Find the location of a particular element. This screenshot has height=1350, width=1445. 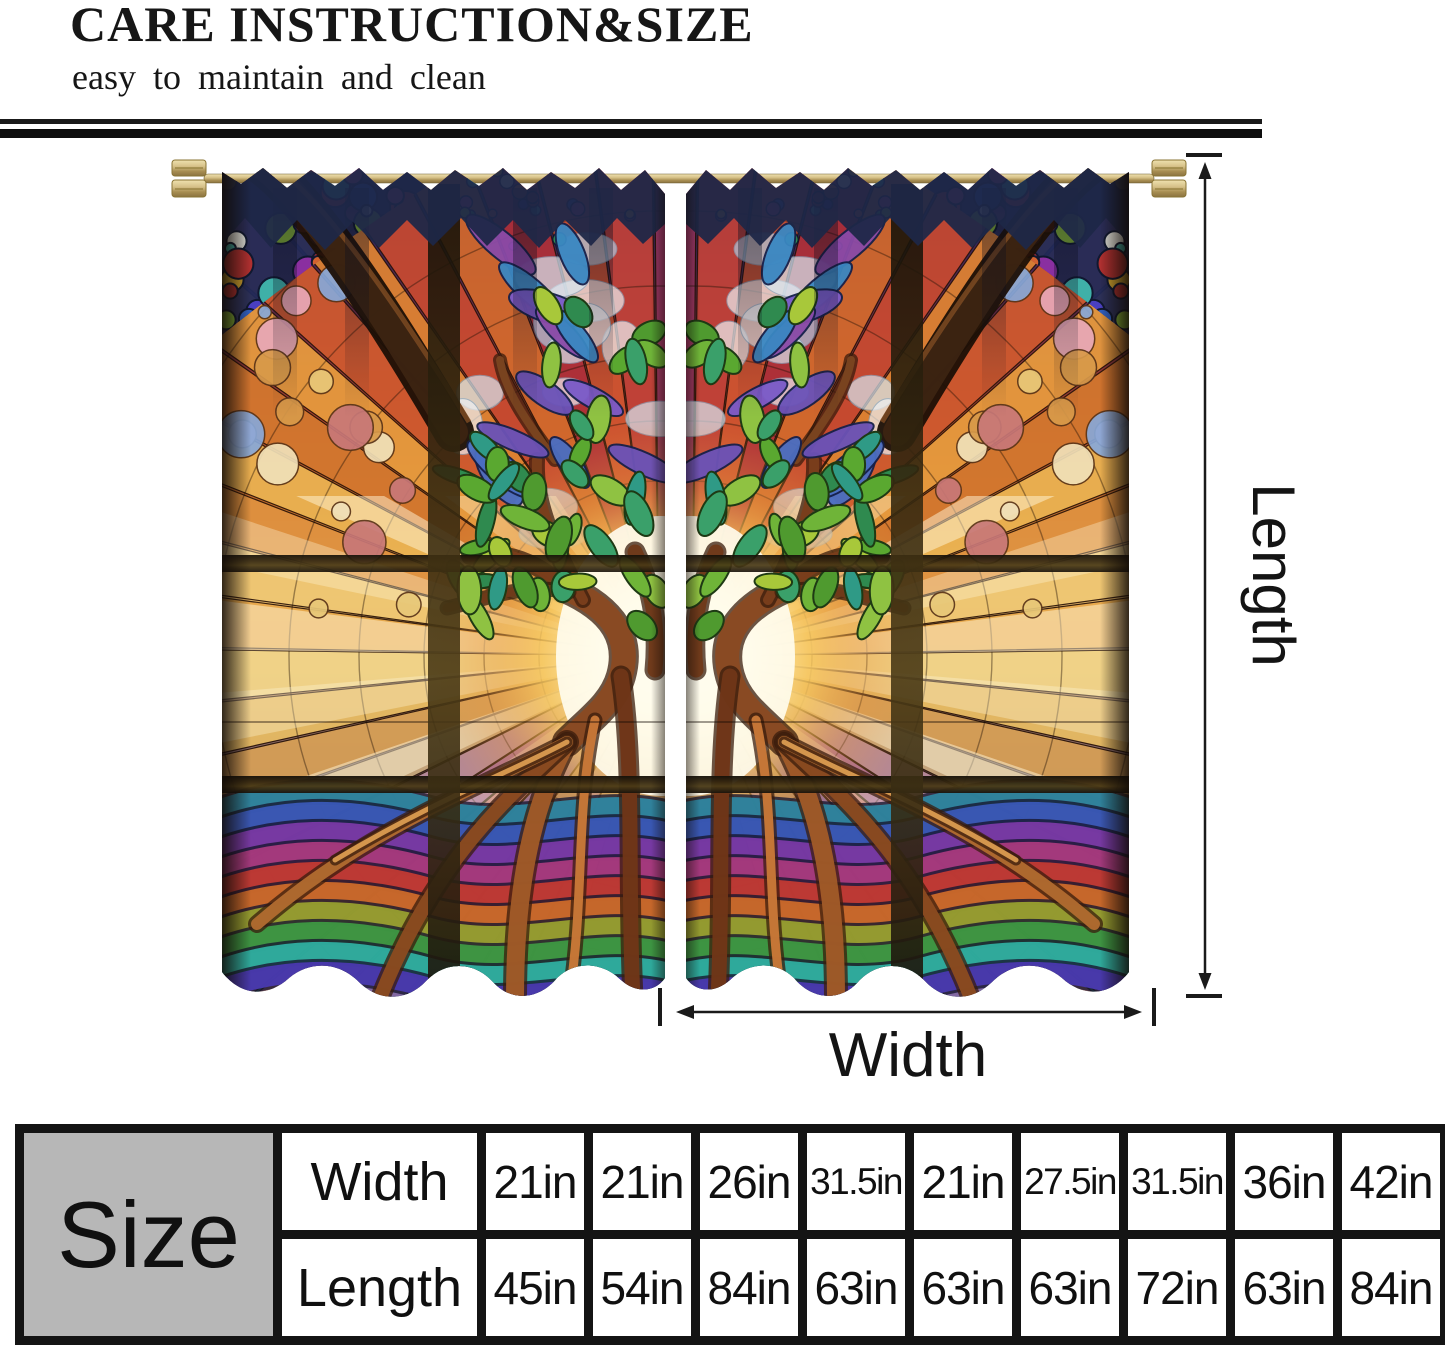

width-label: Width is located at coordinates (908, 1055).